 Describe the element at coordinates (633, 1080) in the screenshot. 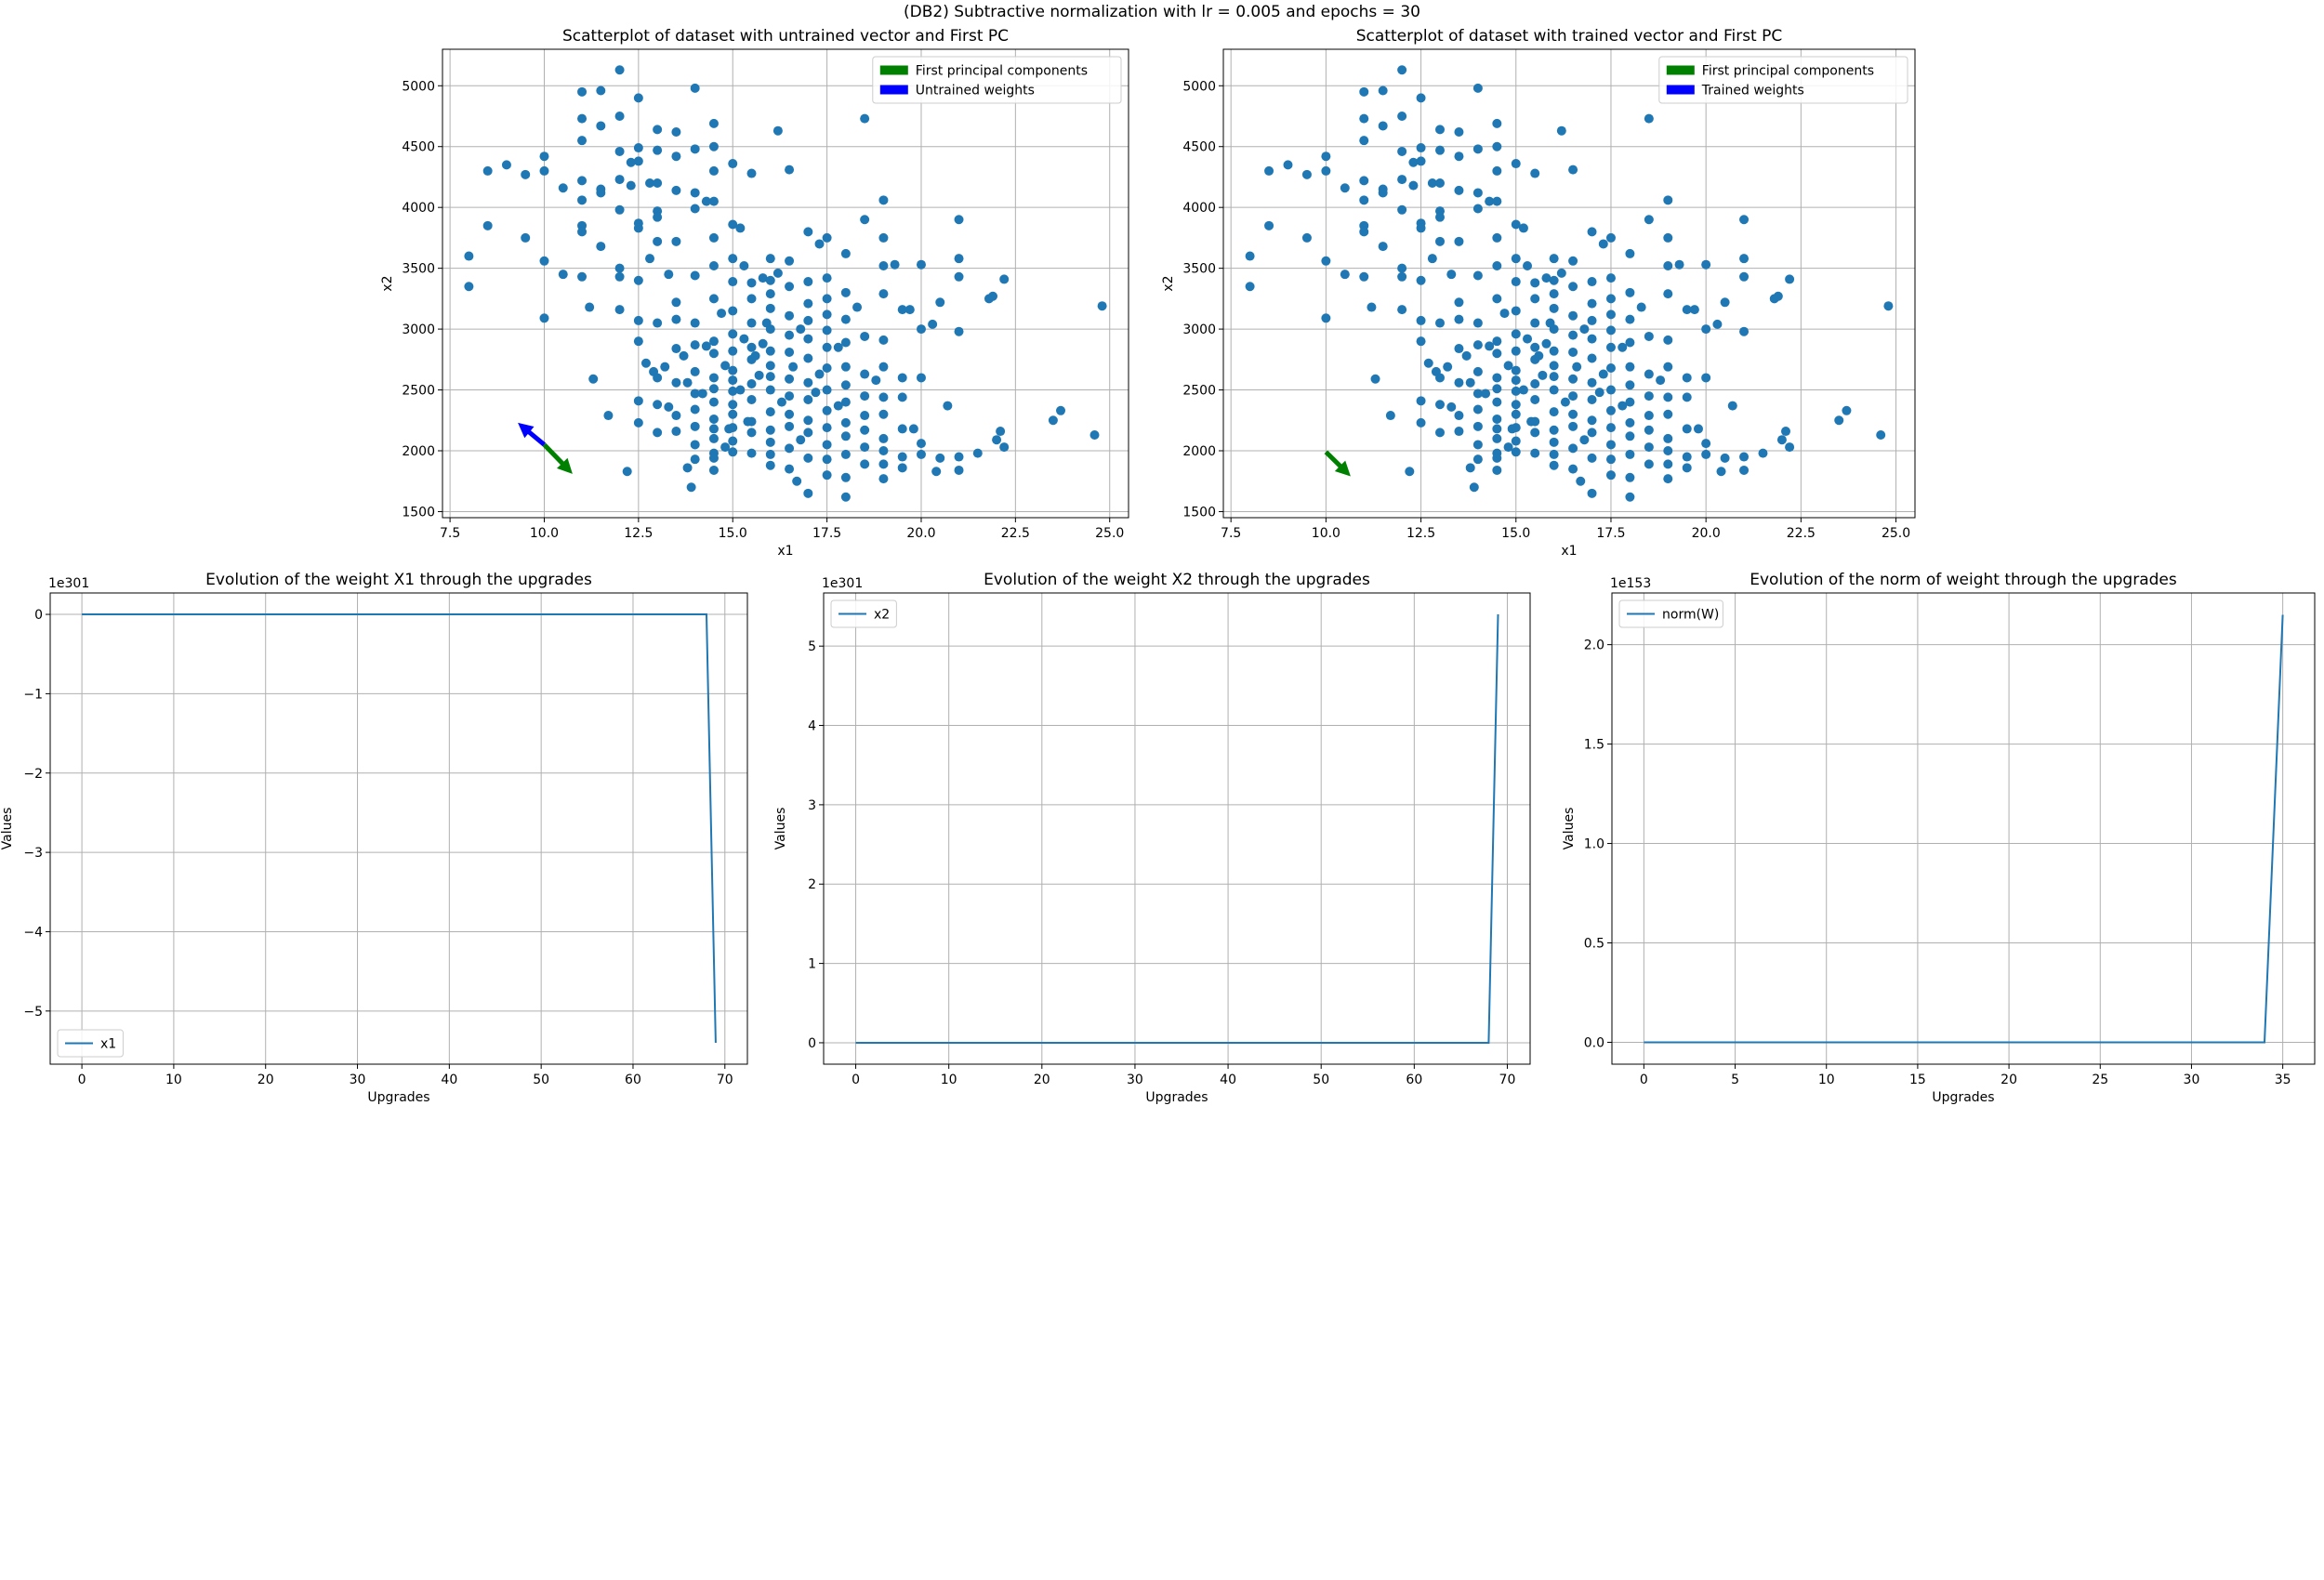

I see `x-tick-label: 60` at that location.